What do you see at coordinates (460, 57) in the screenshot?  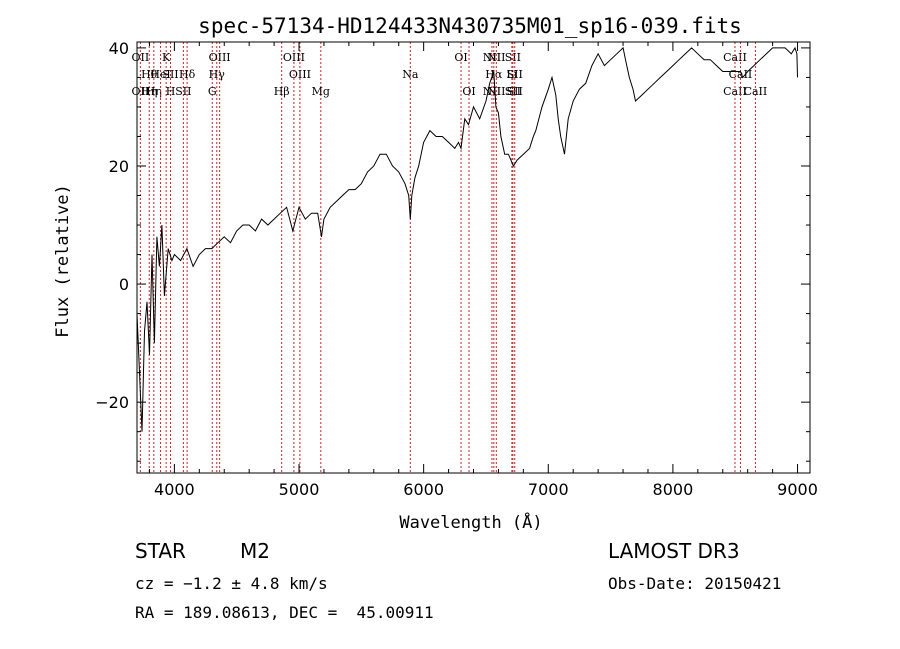 I see `line-marker-label-top: OI` at bounding box center [460, 57].